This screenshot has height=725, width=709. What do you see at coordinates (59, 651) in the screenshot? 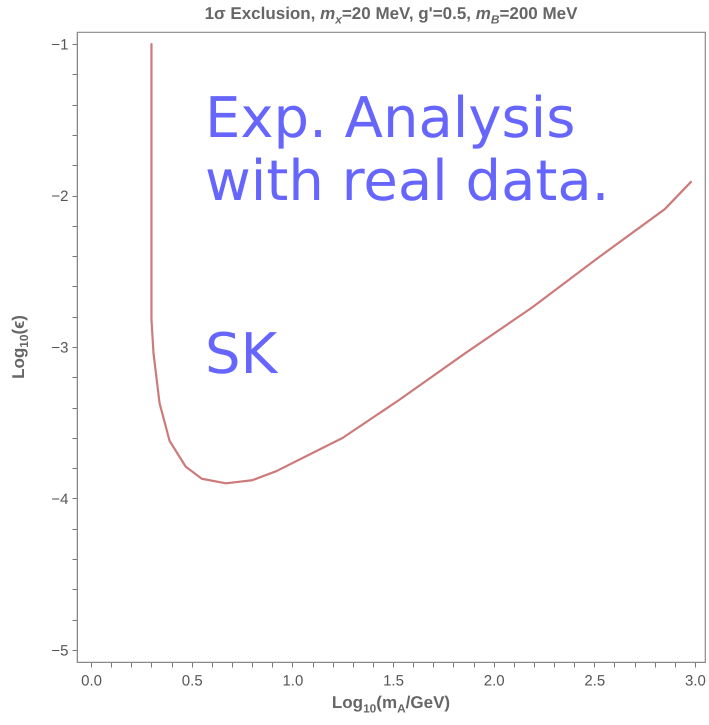
I see `y-tick-label: −5` at bounding box center [59, 651].